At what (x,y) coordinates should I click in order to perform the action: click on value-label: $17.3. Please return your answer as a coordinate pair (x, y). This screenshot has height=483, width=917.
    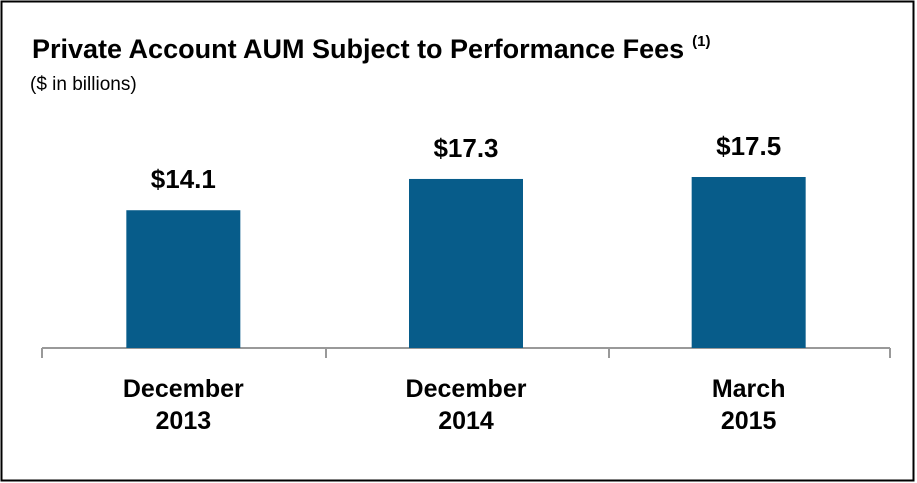
    Looking at the image, I should click on (465, 148).